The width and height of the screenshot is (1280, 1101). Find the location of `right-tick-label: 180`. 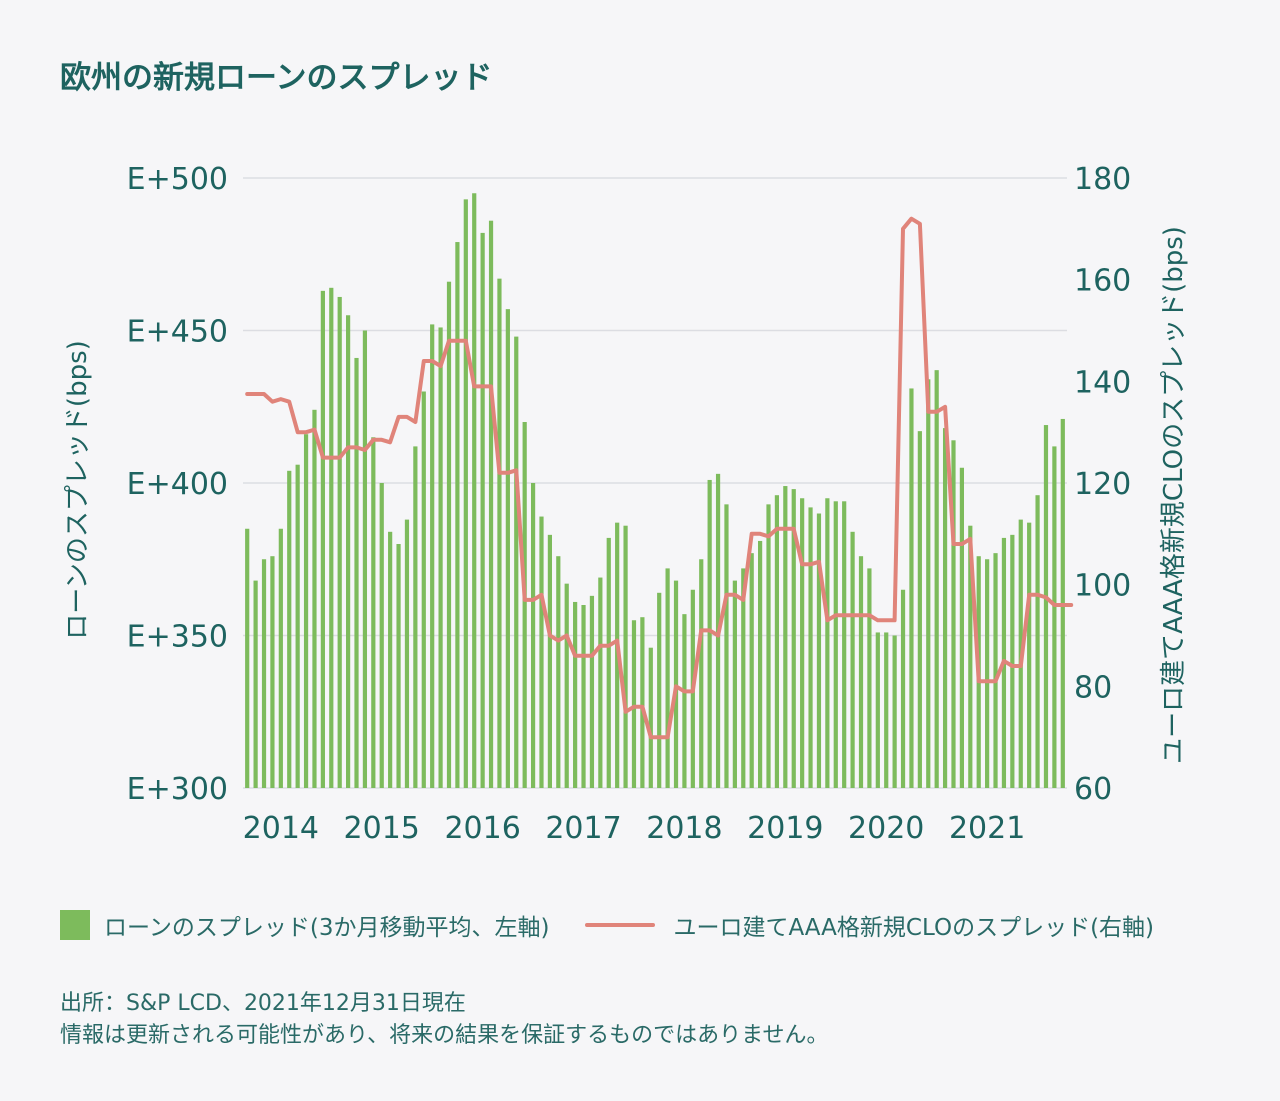

right-tick-label: 180 is located at coordinates (1102, 179).